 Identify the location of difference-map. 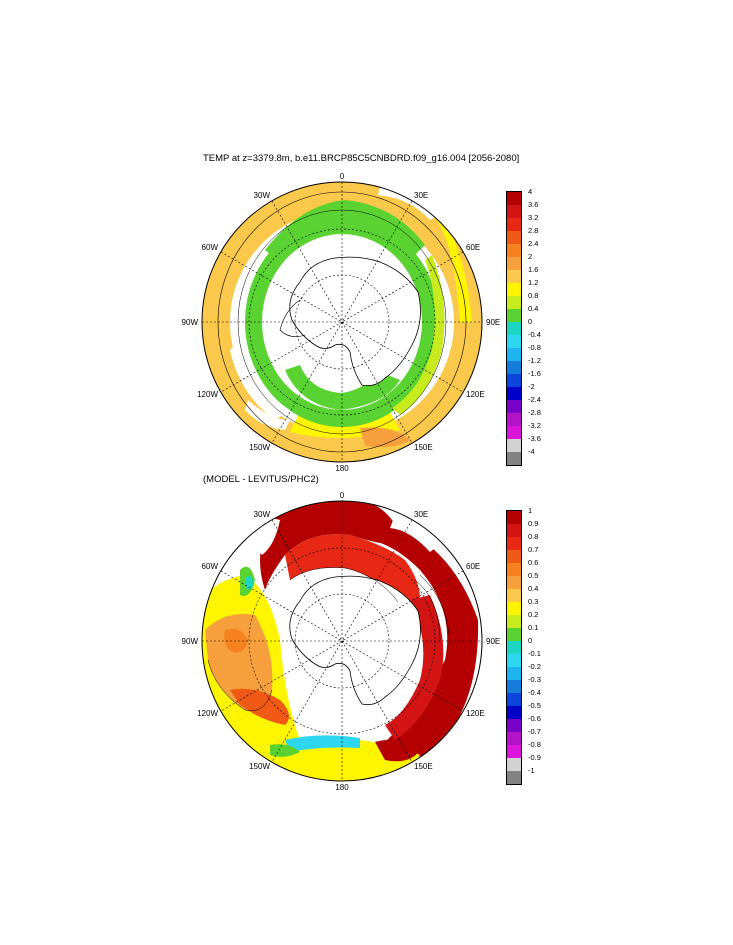
(342, 641).